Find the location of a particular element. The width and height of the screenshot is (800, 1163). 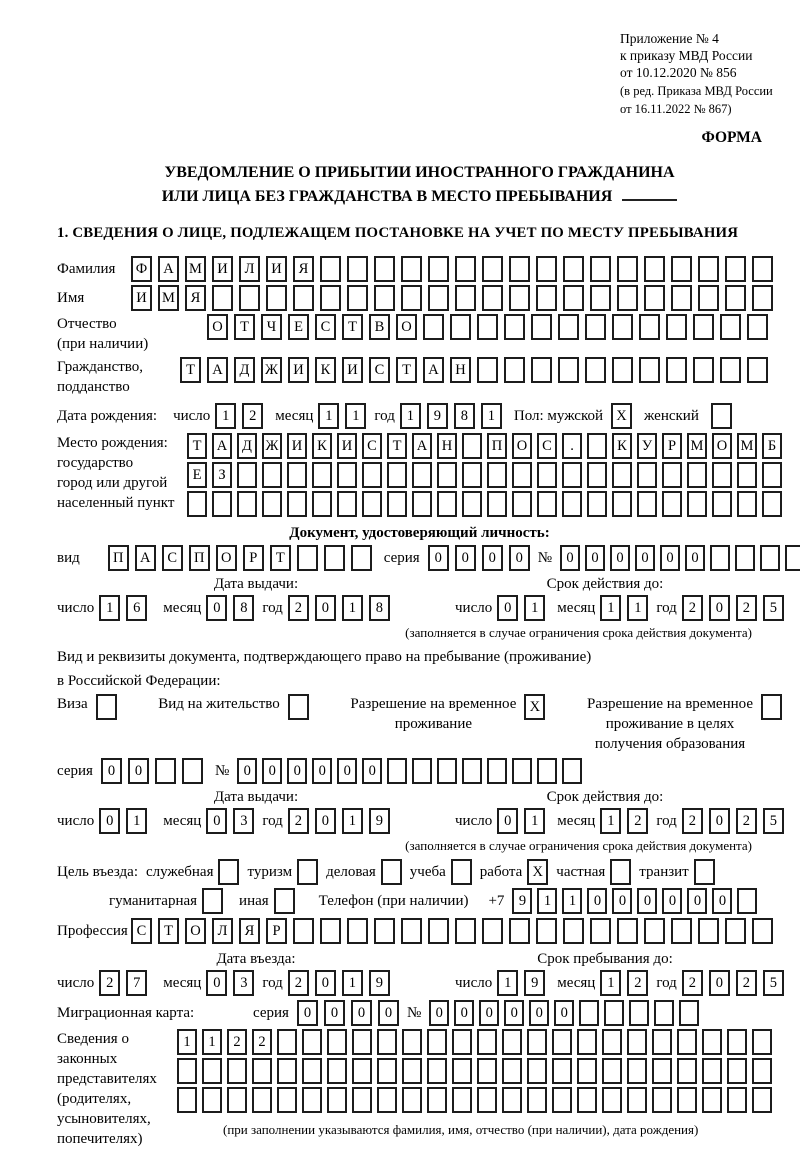

form-cell: 2 is located at coordinates (237, 1042).